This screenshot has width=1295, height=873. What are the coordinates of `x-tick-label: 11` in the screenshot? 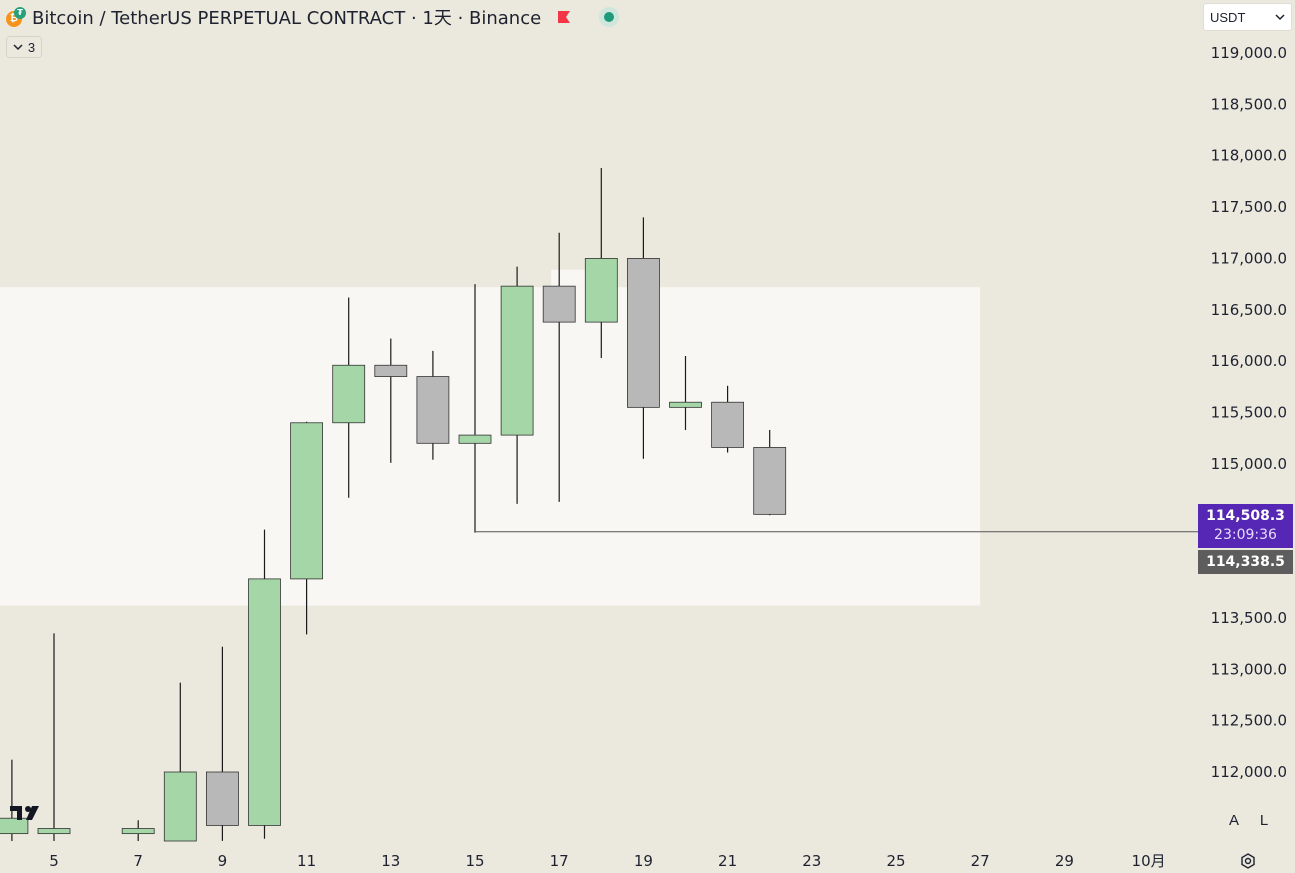 It's located at (306, 861).